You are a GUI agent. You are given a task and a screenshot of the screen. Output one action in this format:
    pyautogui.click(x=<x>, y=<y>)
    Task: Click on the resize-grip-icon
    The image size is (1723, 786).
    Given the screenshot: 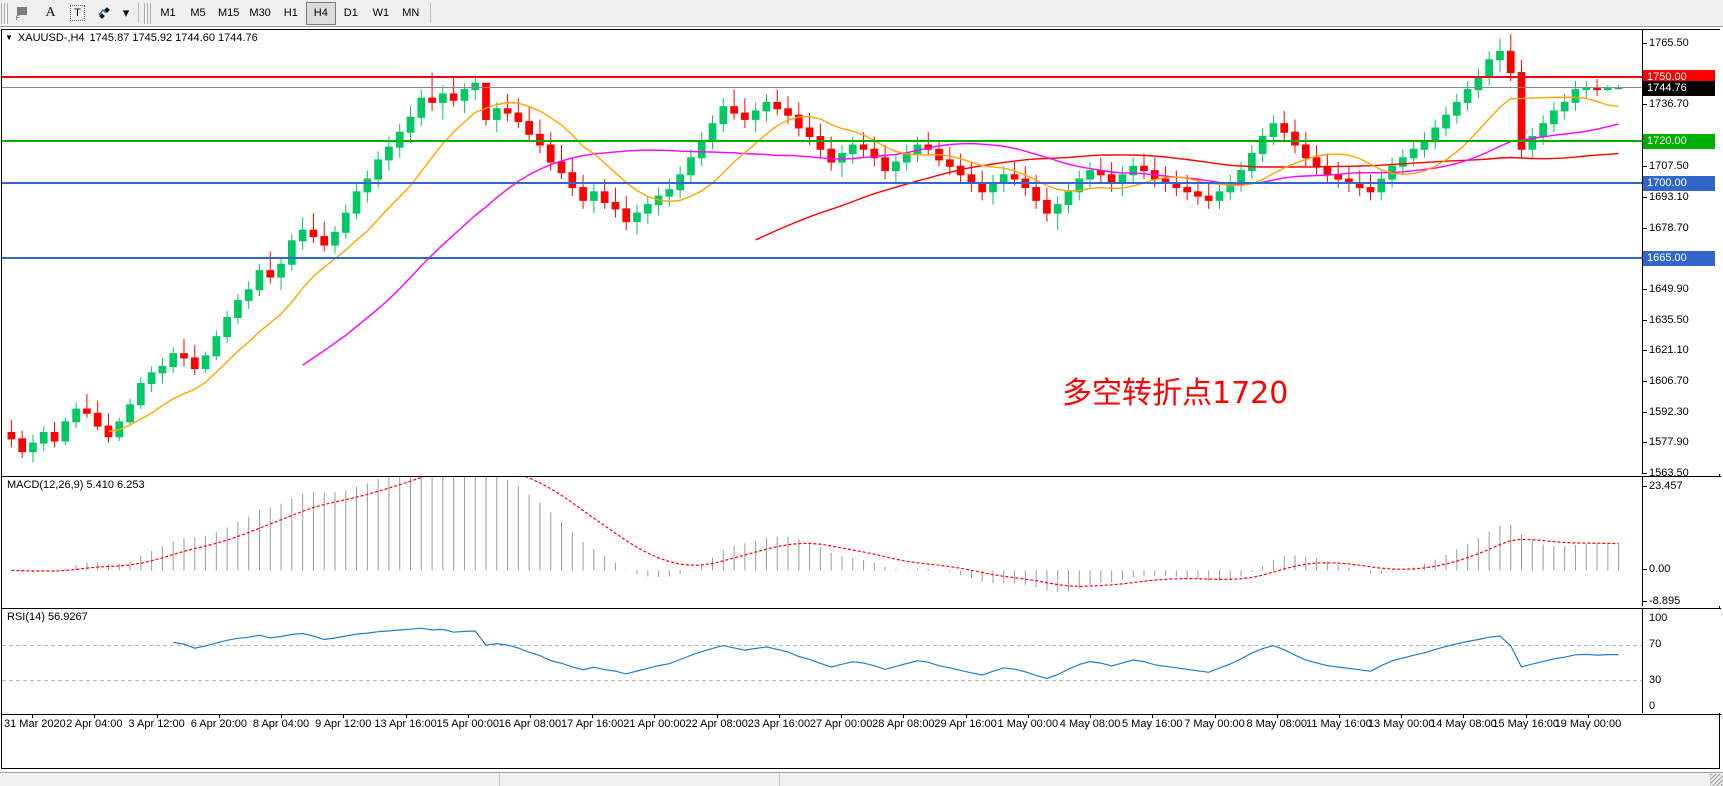 What is the action you would take?
    pyautogui.click(x=1717, y=779)
    